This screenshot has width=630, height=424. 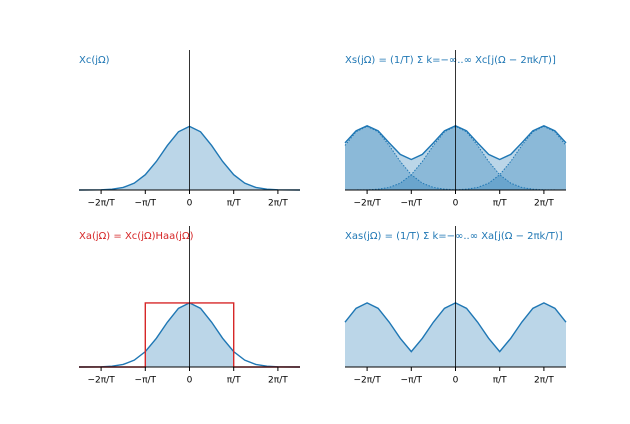 I want to click on area-fill, so click(x=455, y=158).